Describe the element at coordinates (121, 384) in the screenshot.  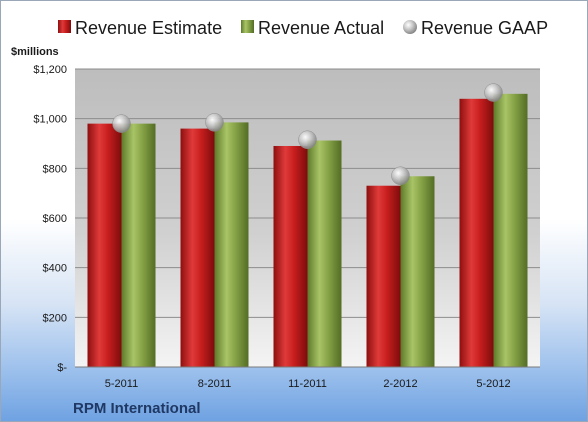
I see `x-tick-label: 5-2011` at that location.